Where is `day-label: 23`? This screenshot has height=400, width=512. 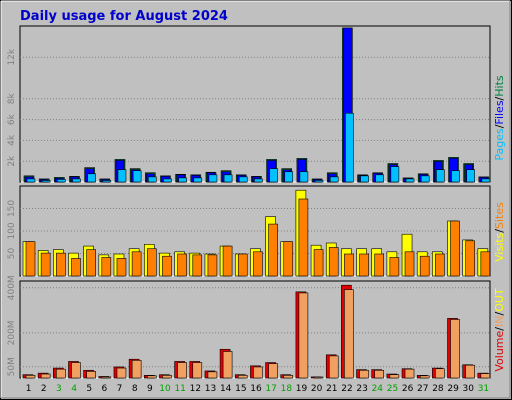 day-label: 23 is located at coordinates (361, 389).